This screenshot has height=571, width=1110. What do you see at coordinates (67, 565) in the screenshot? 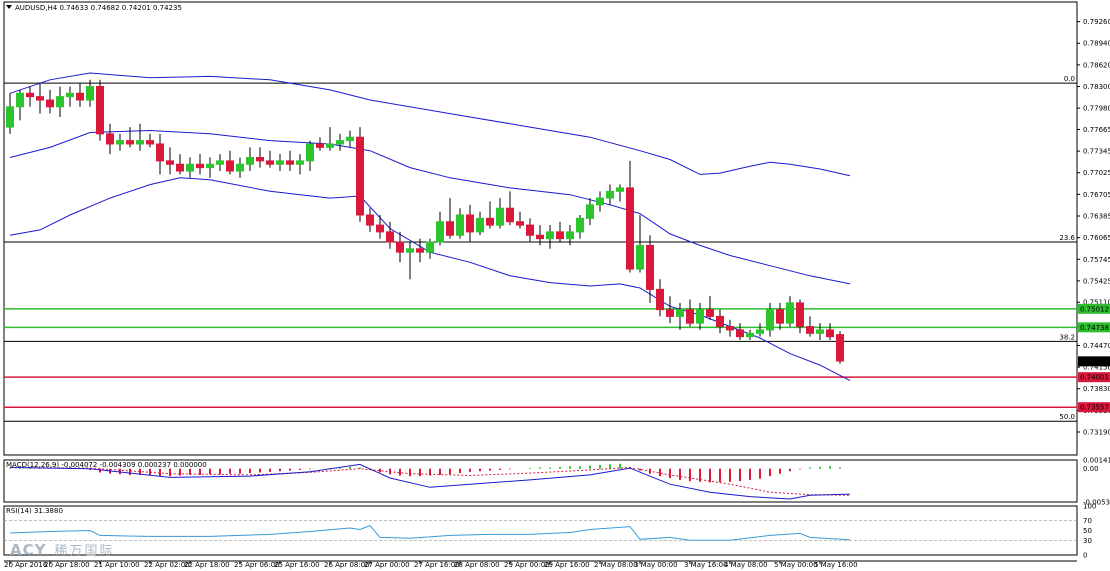
I see `time-tick-label: 20 Apr 18:00` at bounding box center [67, 565].